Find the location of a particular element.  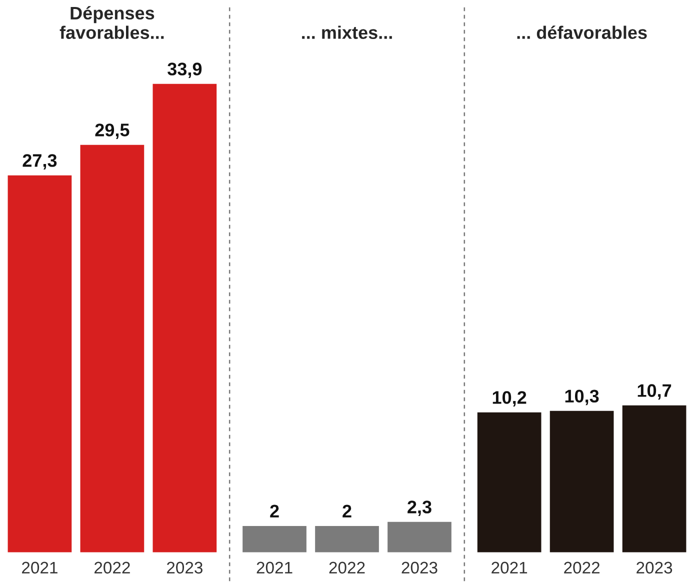

data-label: 33,9 is located at coordinates (185, 70).